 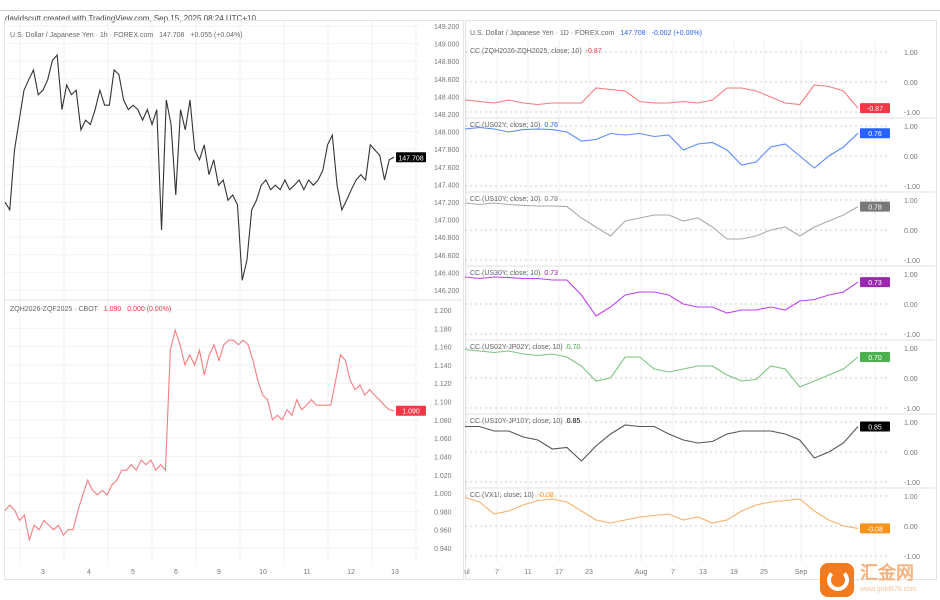 I want to click on correlation-label: CC (US10Y-JP10Y; close; 10), so click(x=516, y=421).